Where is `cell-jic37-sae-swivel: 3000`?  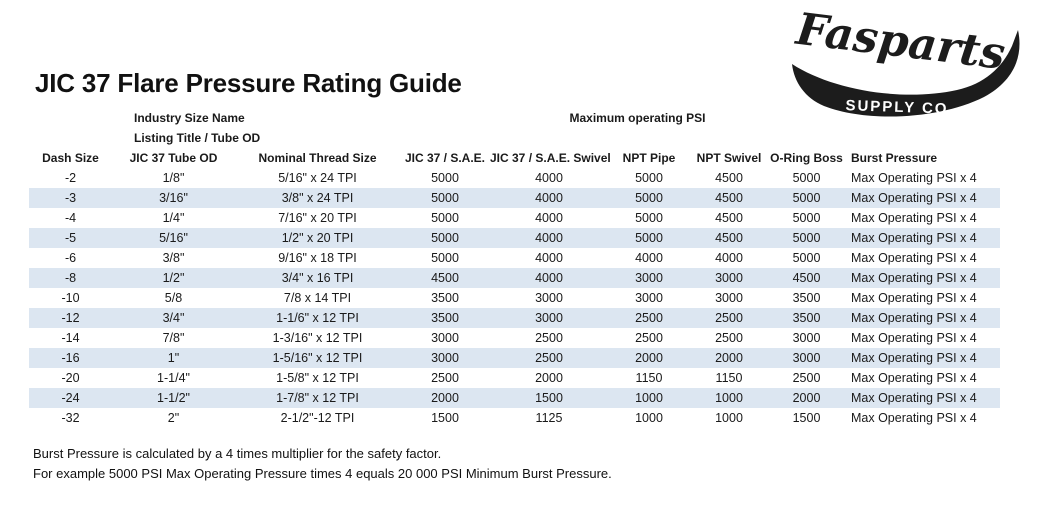
cell-jic37-sae-swivel: 3000 is located at coordinates (549, 298).